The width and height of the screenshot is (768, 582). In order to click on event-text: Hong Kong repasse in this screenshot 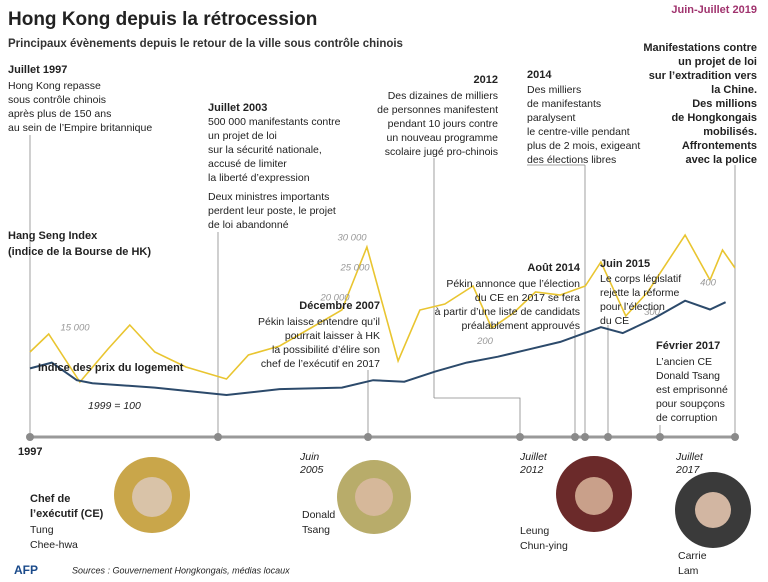, I will do `click(54, 86)`.